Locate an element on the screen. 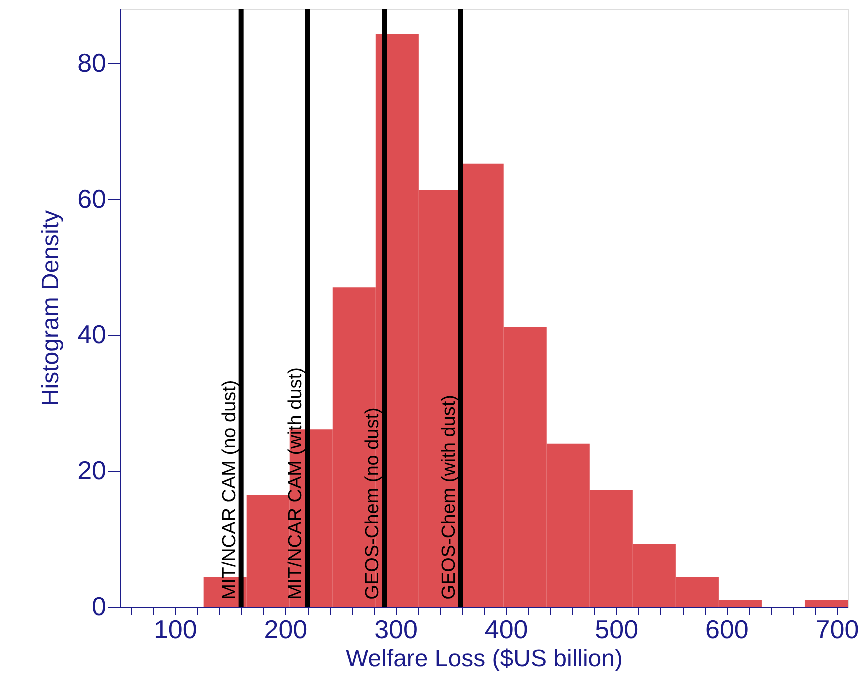  x-tick-label: 300 is located at coordinates (396, 629).